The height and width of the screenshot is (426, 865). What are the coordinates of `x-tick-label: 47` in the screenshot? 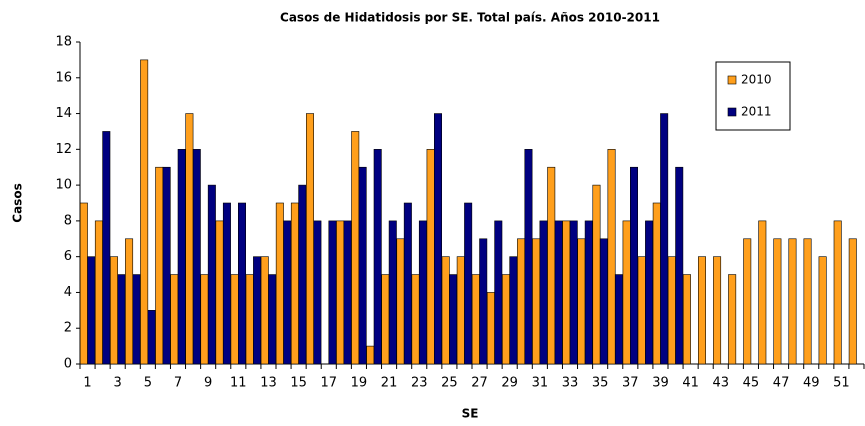 It's located at (781, 383).